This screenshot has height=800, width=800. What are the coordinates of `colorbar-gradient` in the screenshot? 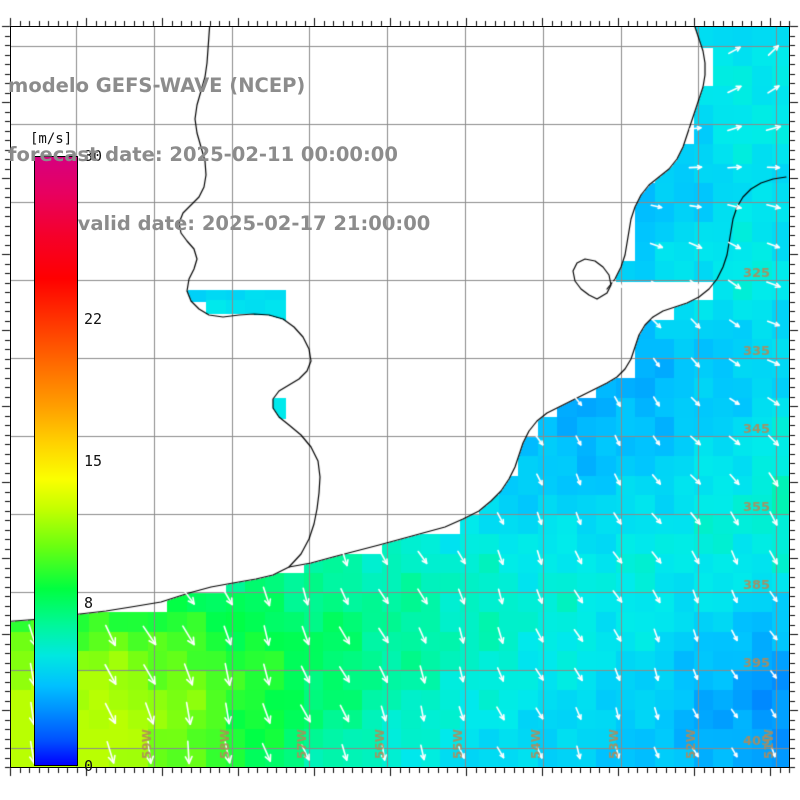 It's located at (56, 461).